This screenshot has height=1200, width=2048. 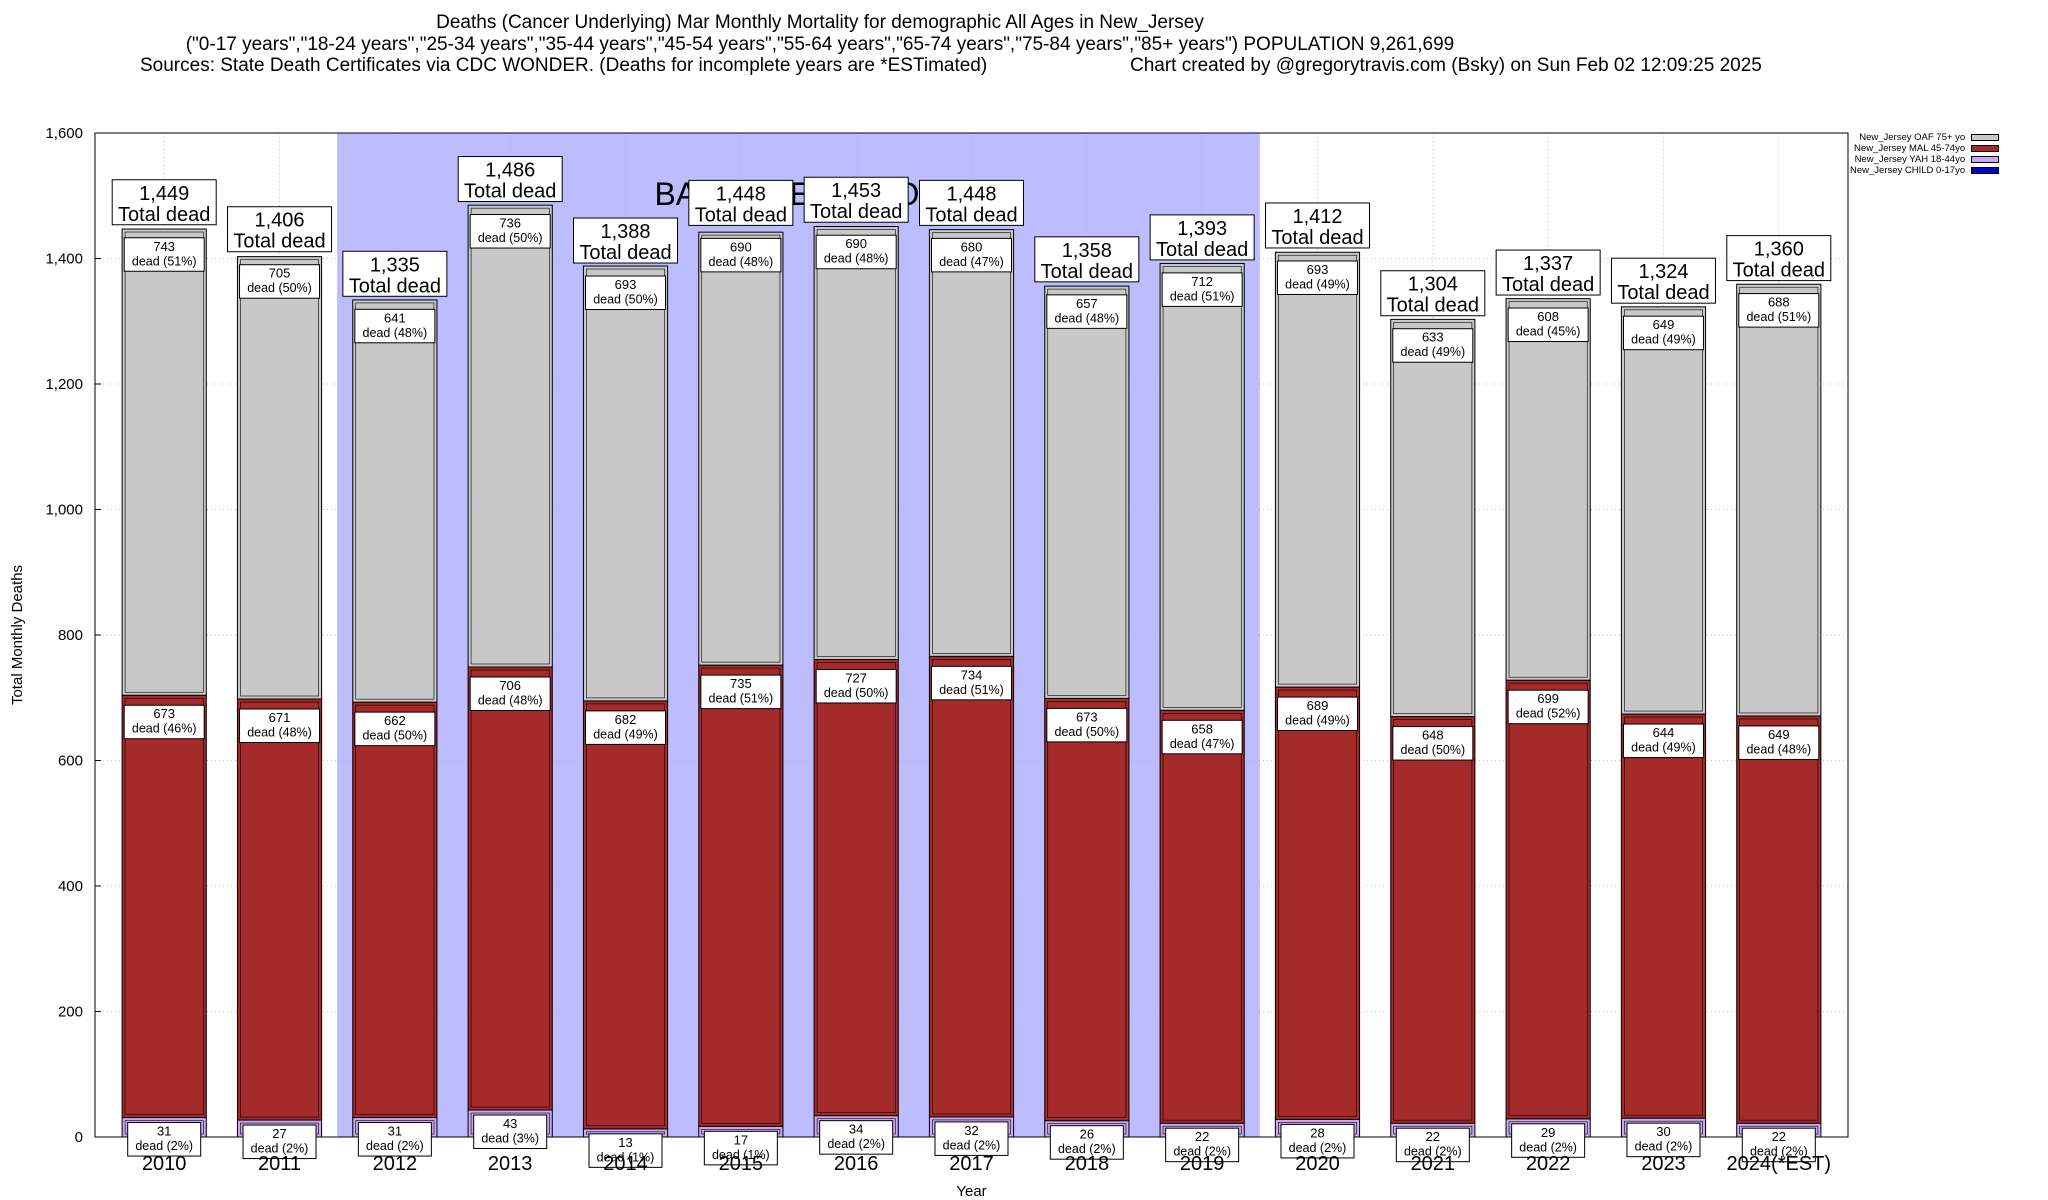 I want to click on mal-label-value: 644, so click(x=1664, y=732).